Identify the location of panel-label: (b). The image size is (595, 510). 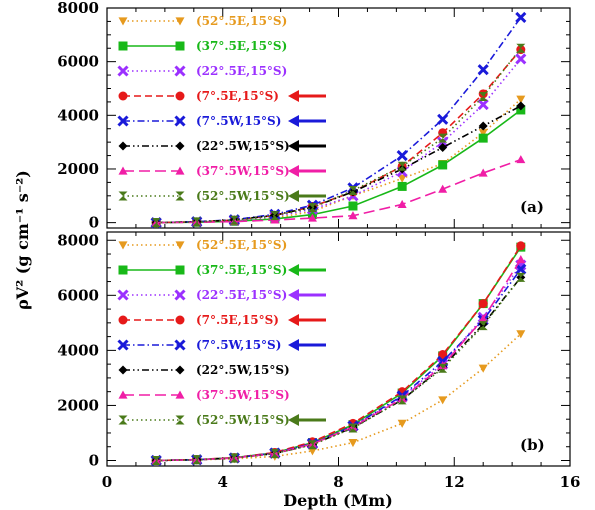
(532, 445).